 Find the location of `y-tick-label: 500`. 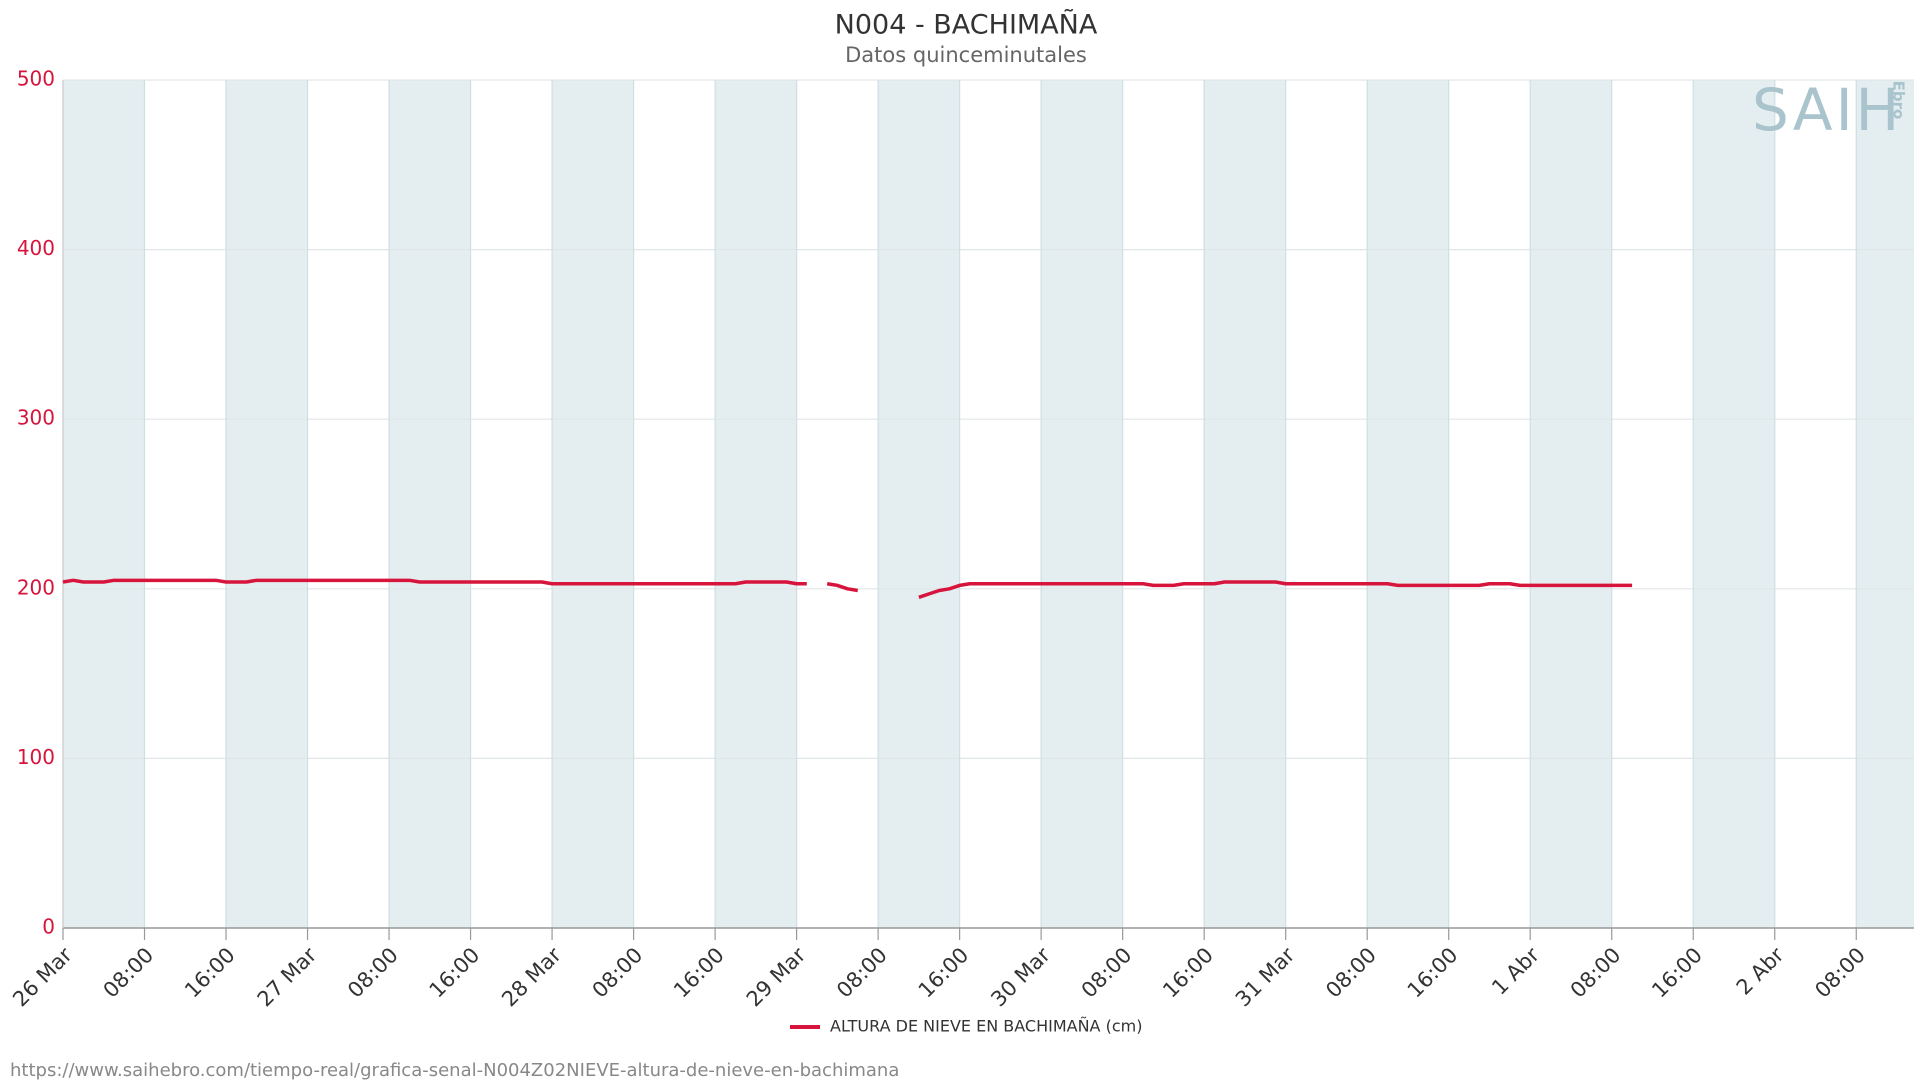

y-tick-label: 500 is located at coordinates (36, 79).